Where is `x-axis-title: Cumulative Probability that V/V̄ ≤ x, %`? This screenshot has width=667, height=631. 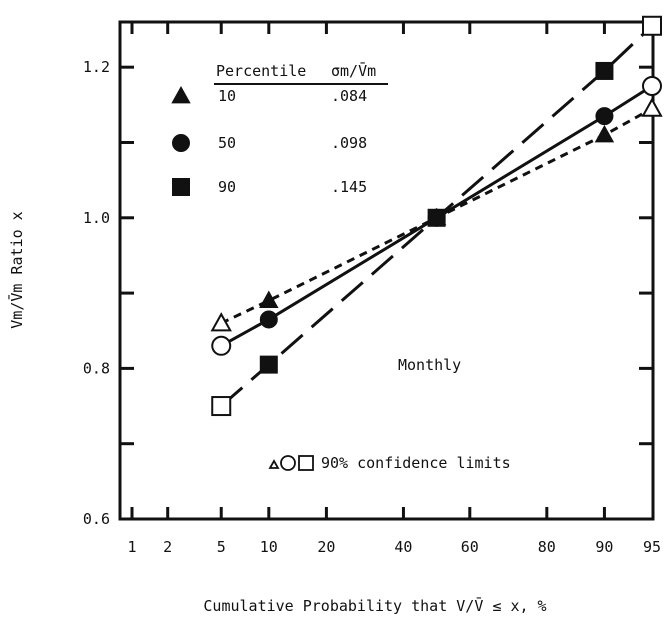
x-axis-title: Cumulative Probability that V/V̄ ≤ x, % is located at coordinates (374, 605).